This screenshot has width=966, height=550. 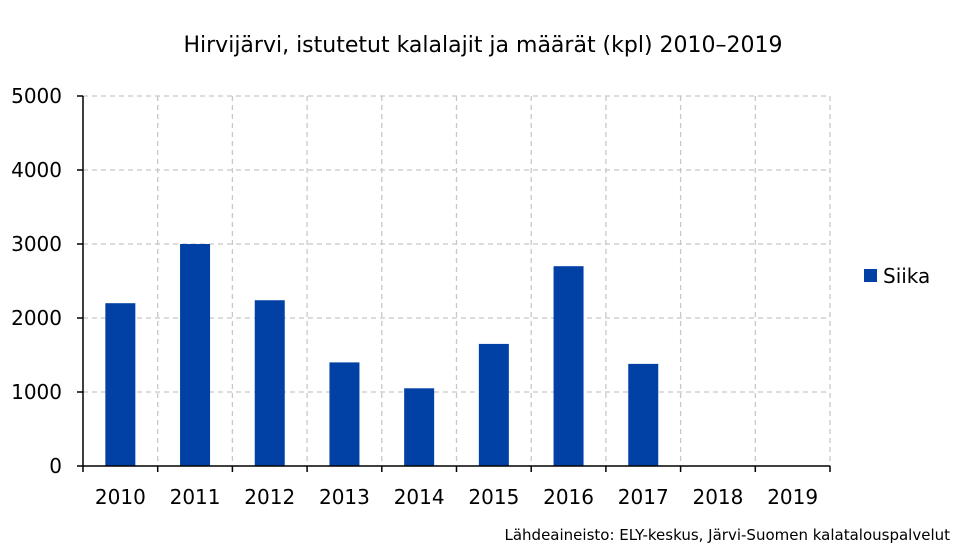 I want to click on y-tick-label: 2000, so click(x=36, y=318).